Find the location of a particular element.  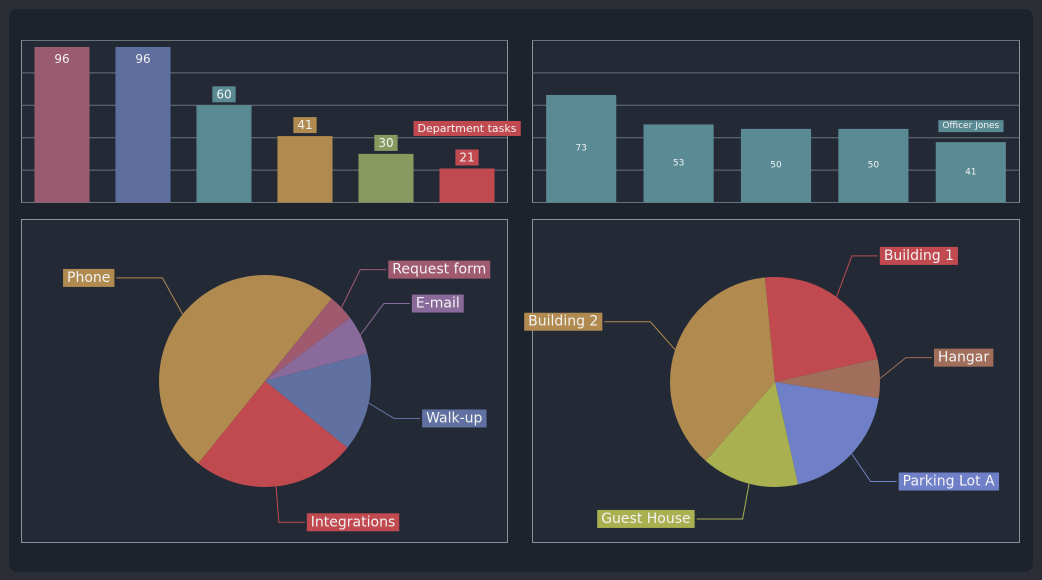

value-label: 60 is located at coordinates (223, 94).